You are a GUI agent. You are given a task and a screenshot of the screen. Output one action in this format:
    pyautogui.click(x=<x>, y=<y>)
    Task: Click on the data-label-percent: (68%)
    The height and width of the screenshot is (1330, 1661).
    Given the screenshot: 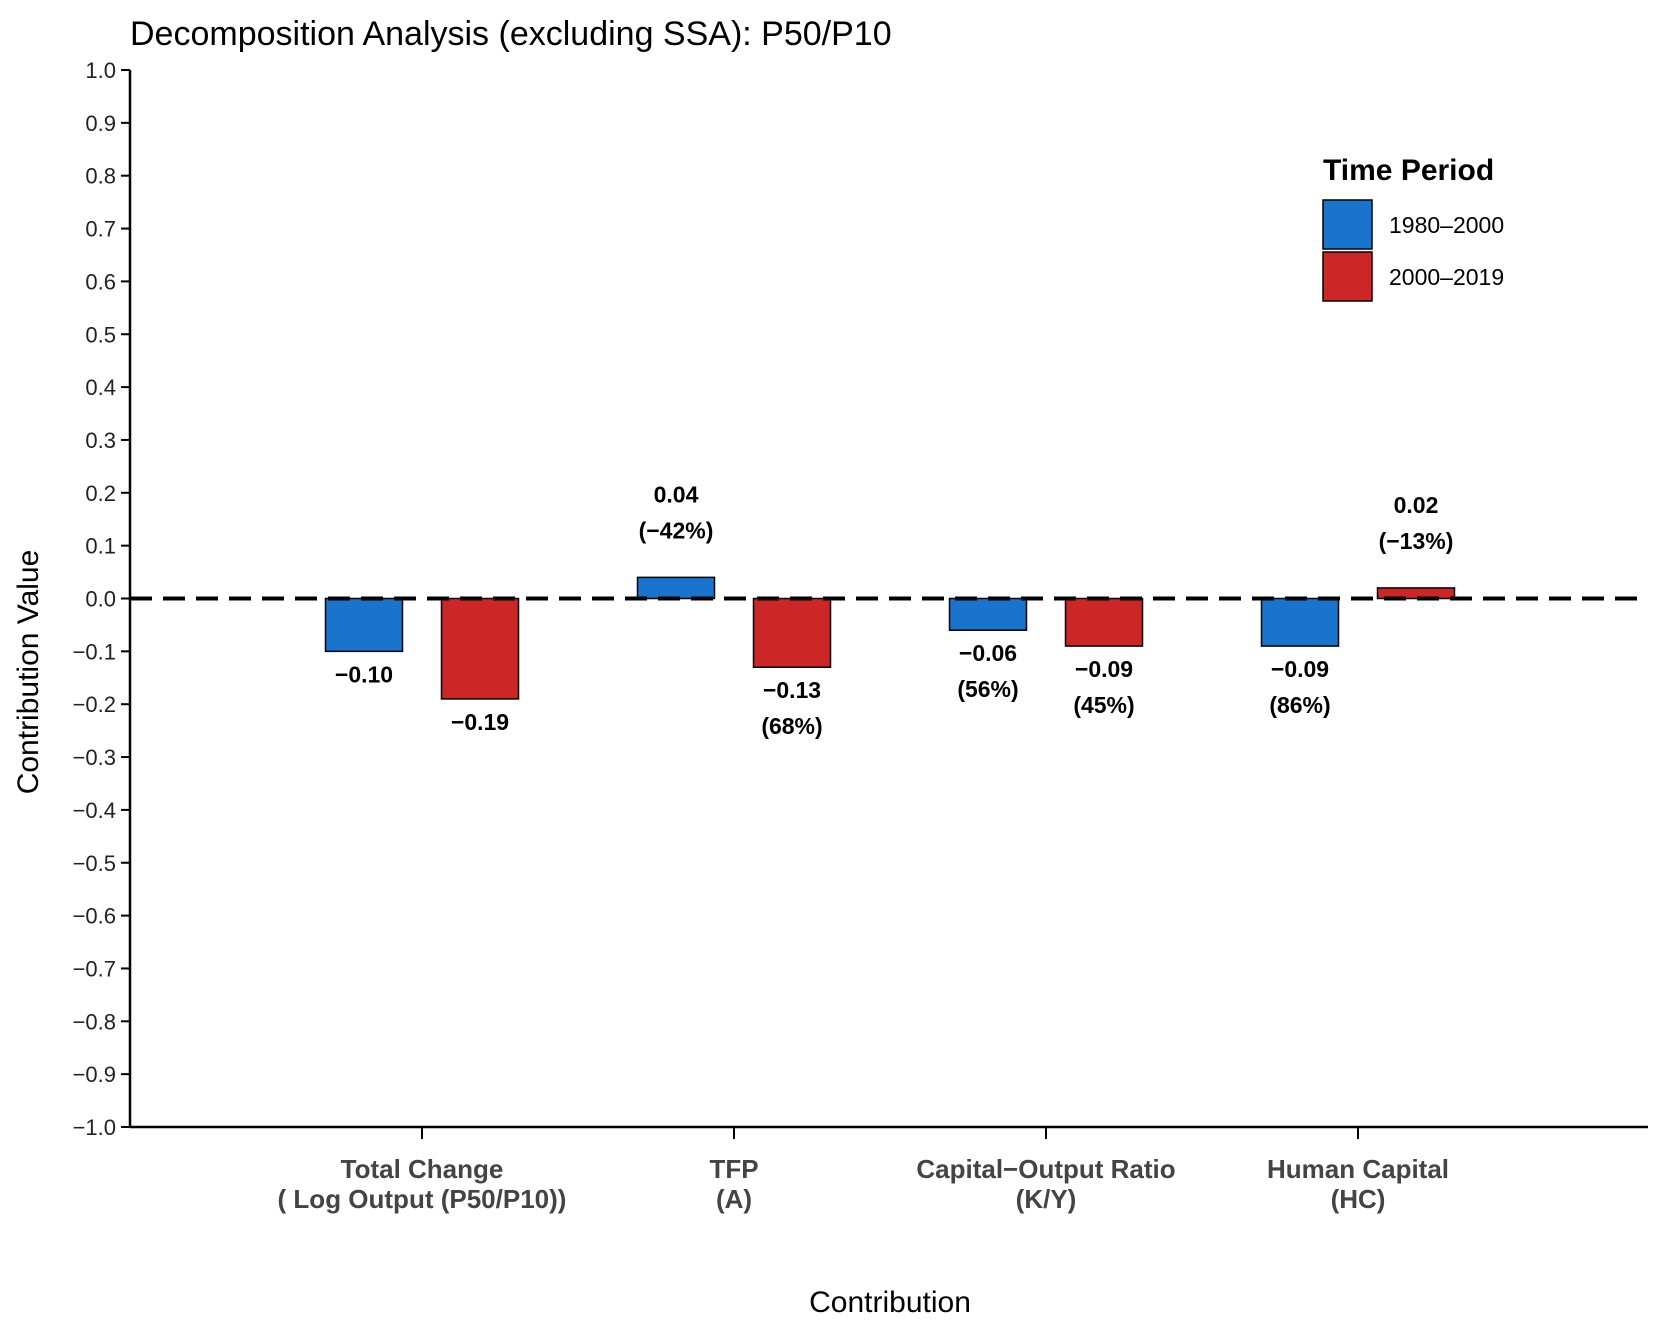 What is the action you would take?
    pyautogui.click(x=791, y=726)
    